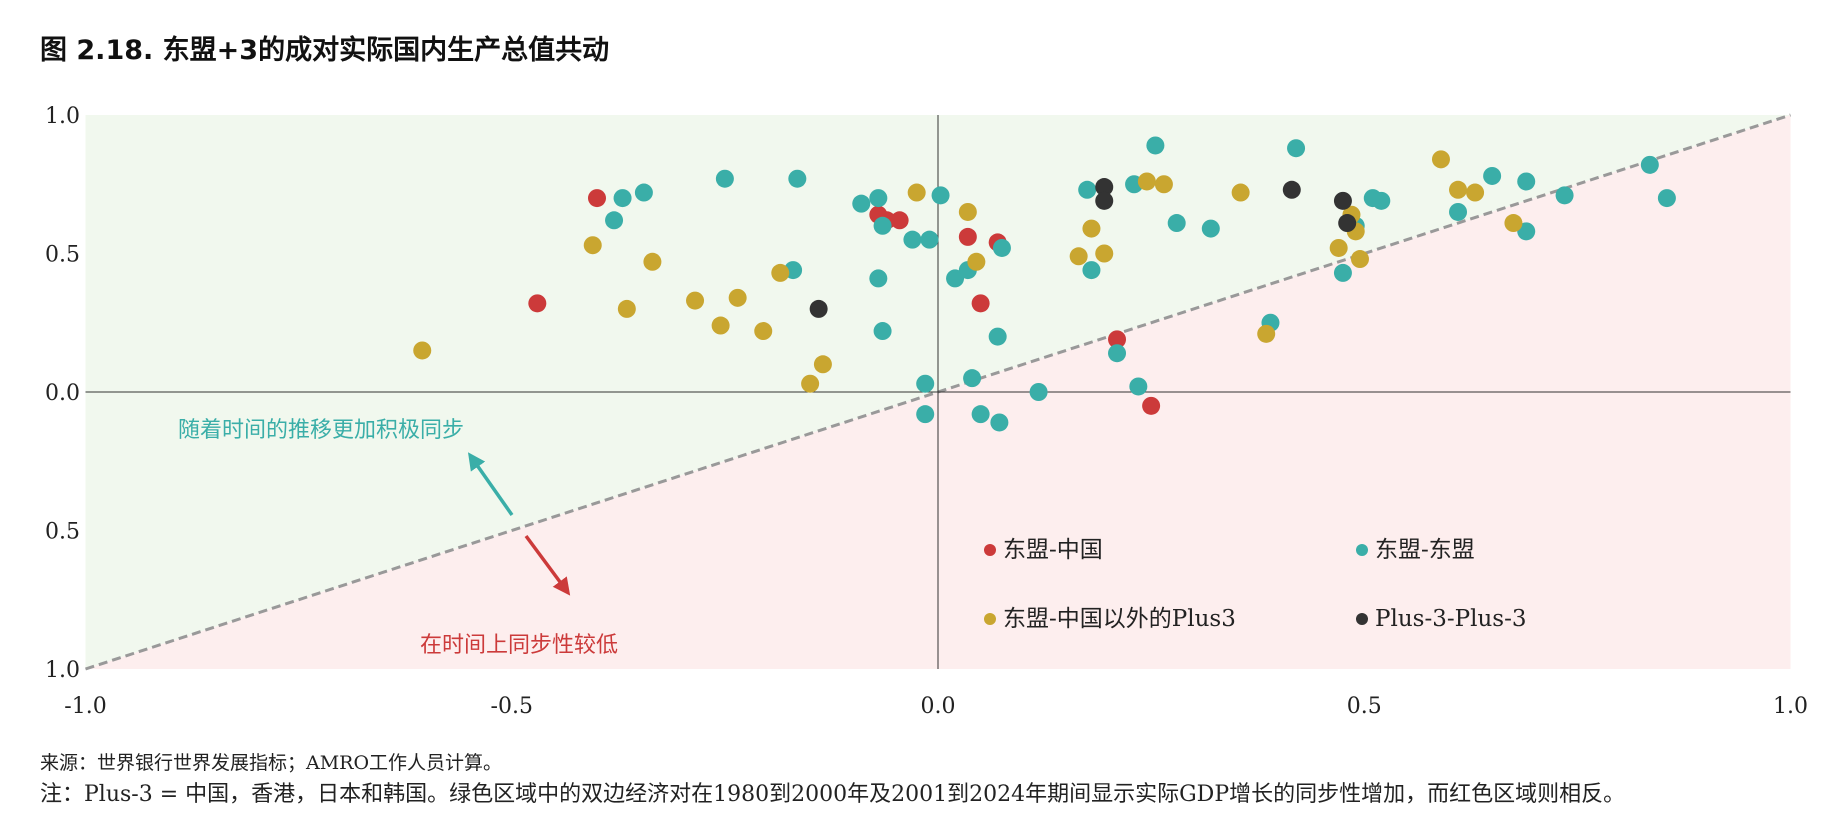 Image resolution: width=1845 pixels, height=840 pixels. What do you see at coordinates (547, 565) in the screenshot?
I see `down-arrow-icon` at bounding box center [547, 565].